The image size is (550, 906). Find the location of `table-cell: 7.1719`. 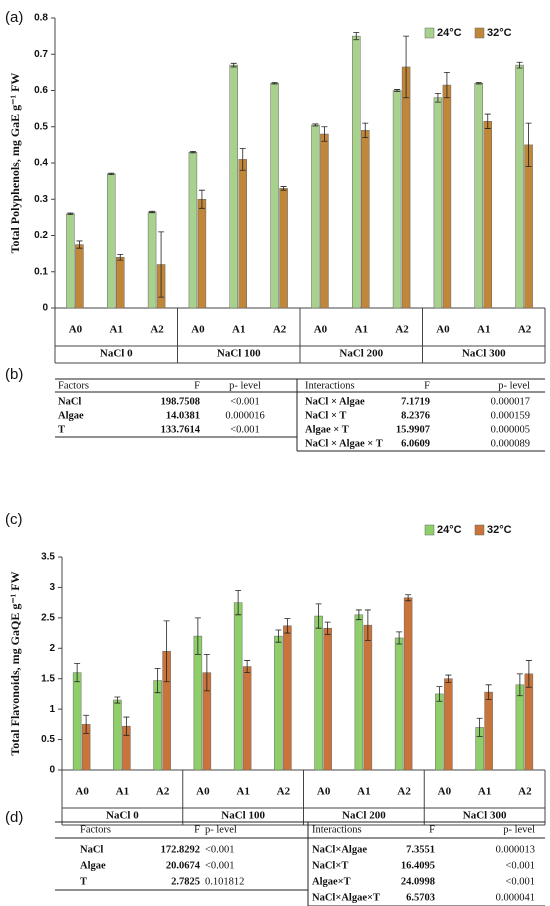

table-cell: 7.1719 is located at coordinates (415, 401).